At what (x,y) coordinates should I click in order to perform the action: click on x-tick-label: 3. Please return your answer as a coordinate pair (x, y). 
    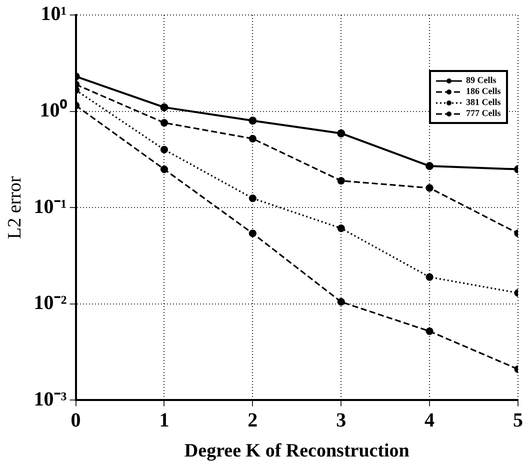
    Looking at the image, I should click on (341, 420).